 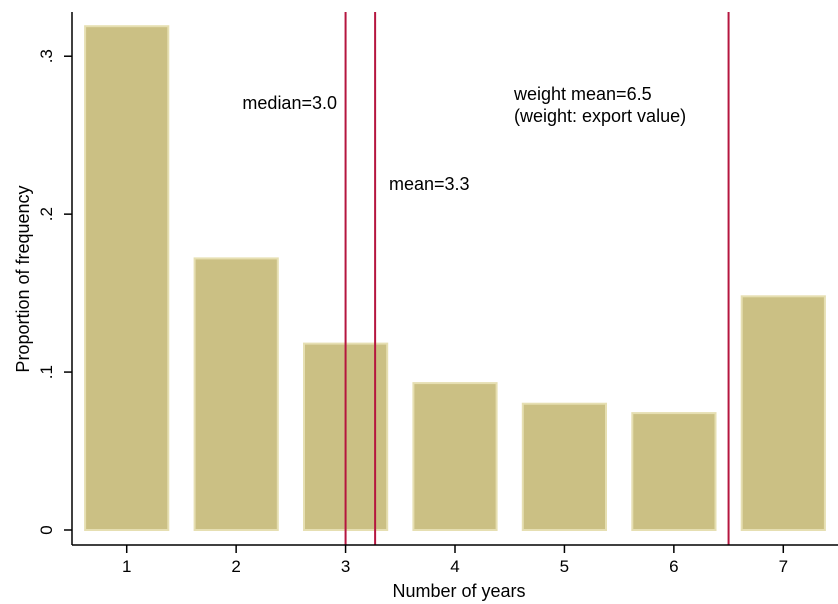 What do you see at coordinates (600, 116) in the screenshot?
I see `weight-note-annotation: (weight: export value)` at bounding box center [600, 116].